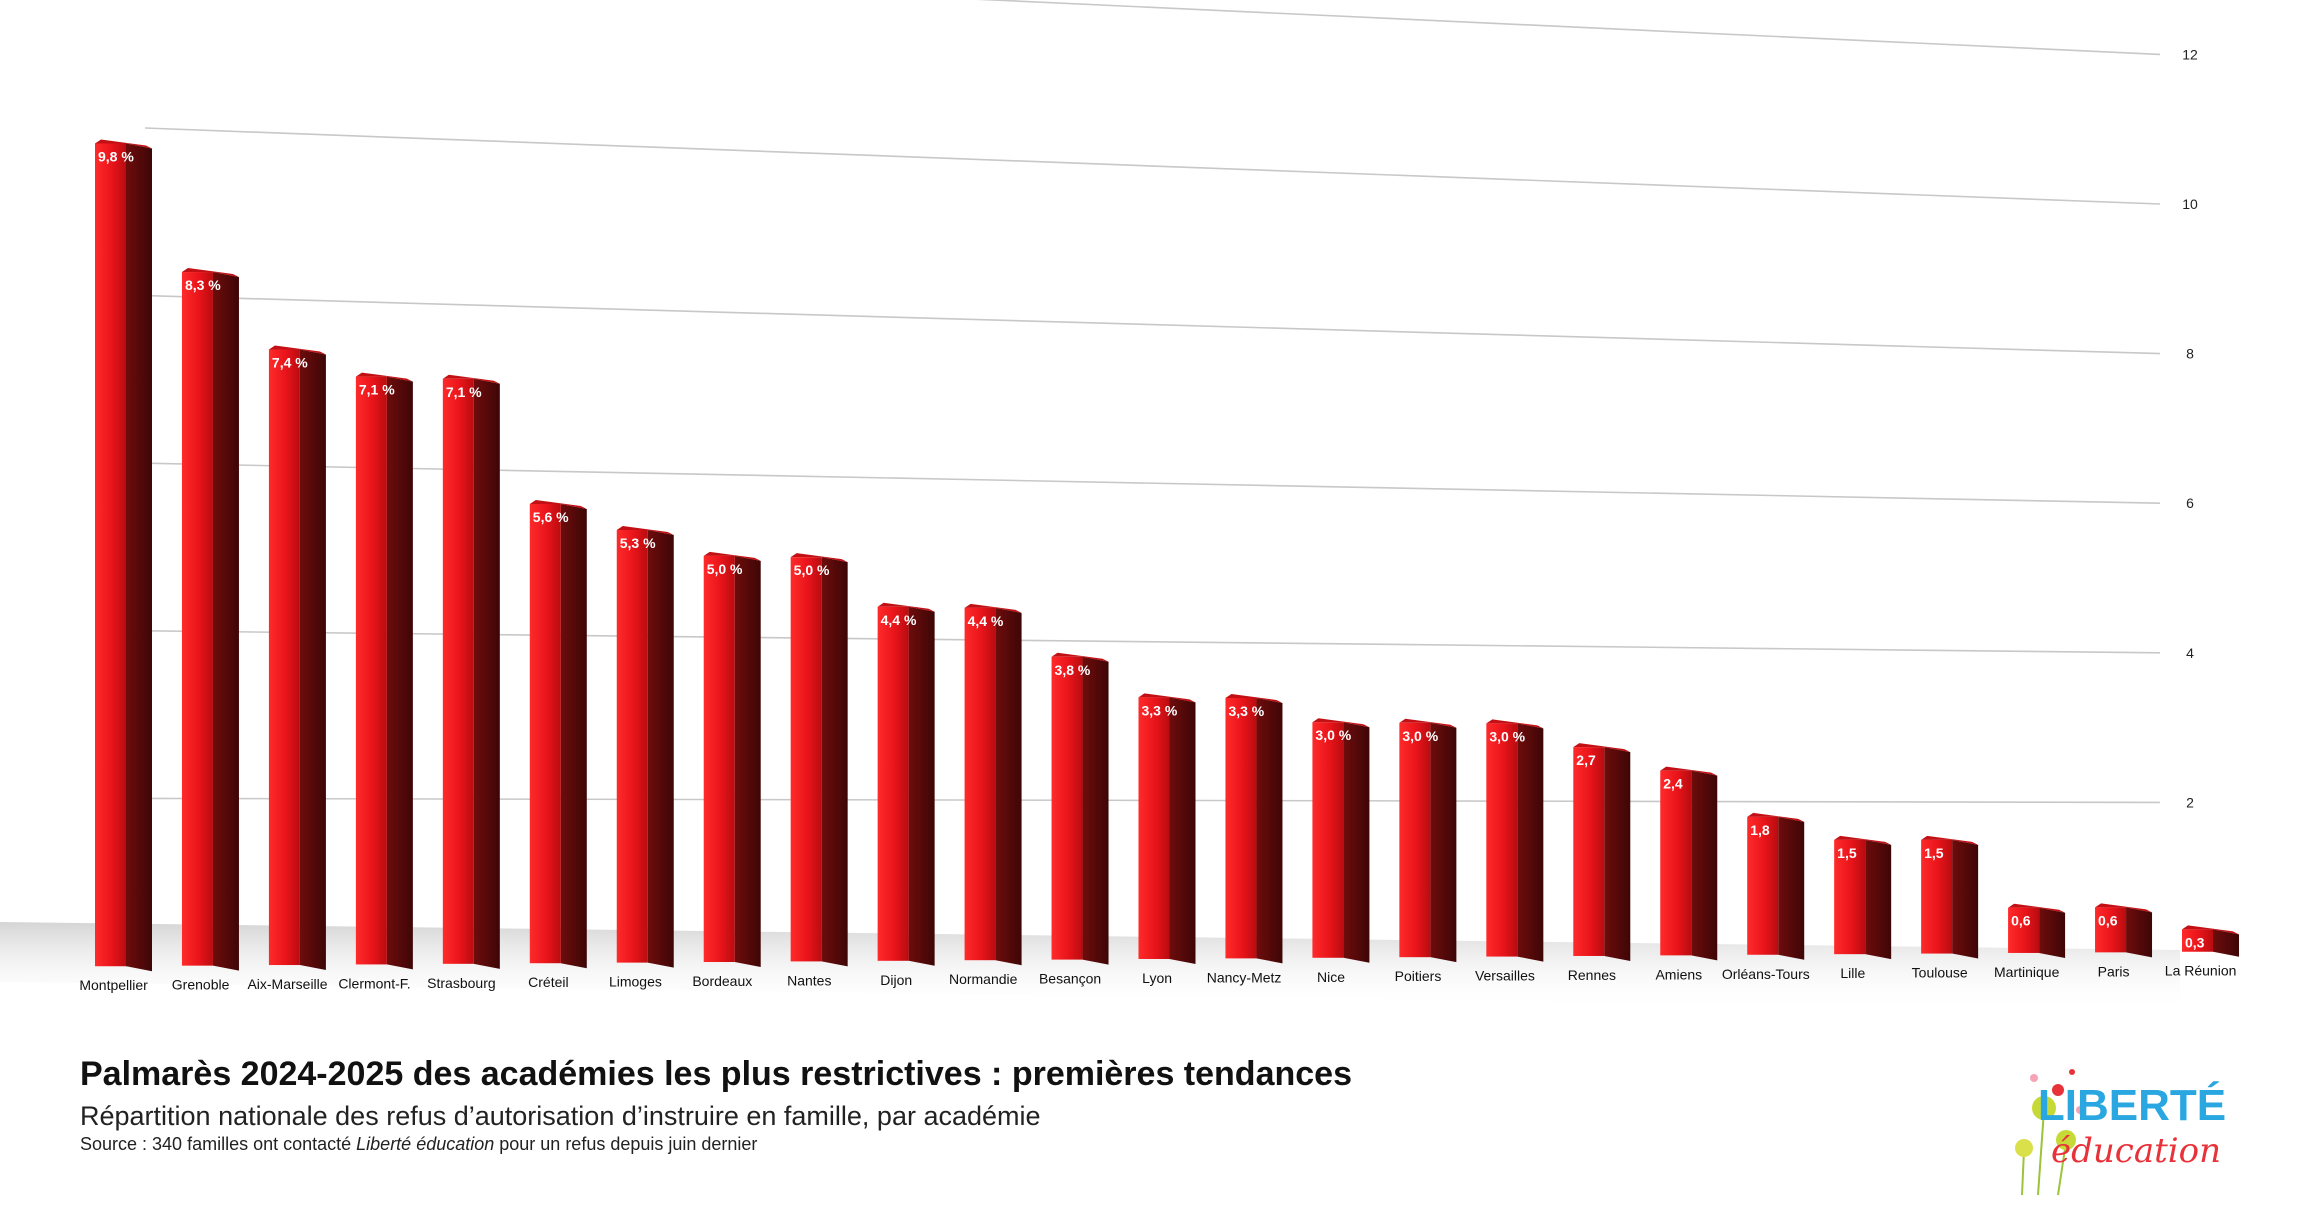 This screenshot has width=2298, height=1212. I want to click on bar: 1,8, so click(1776, 886).